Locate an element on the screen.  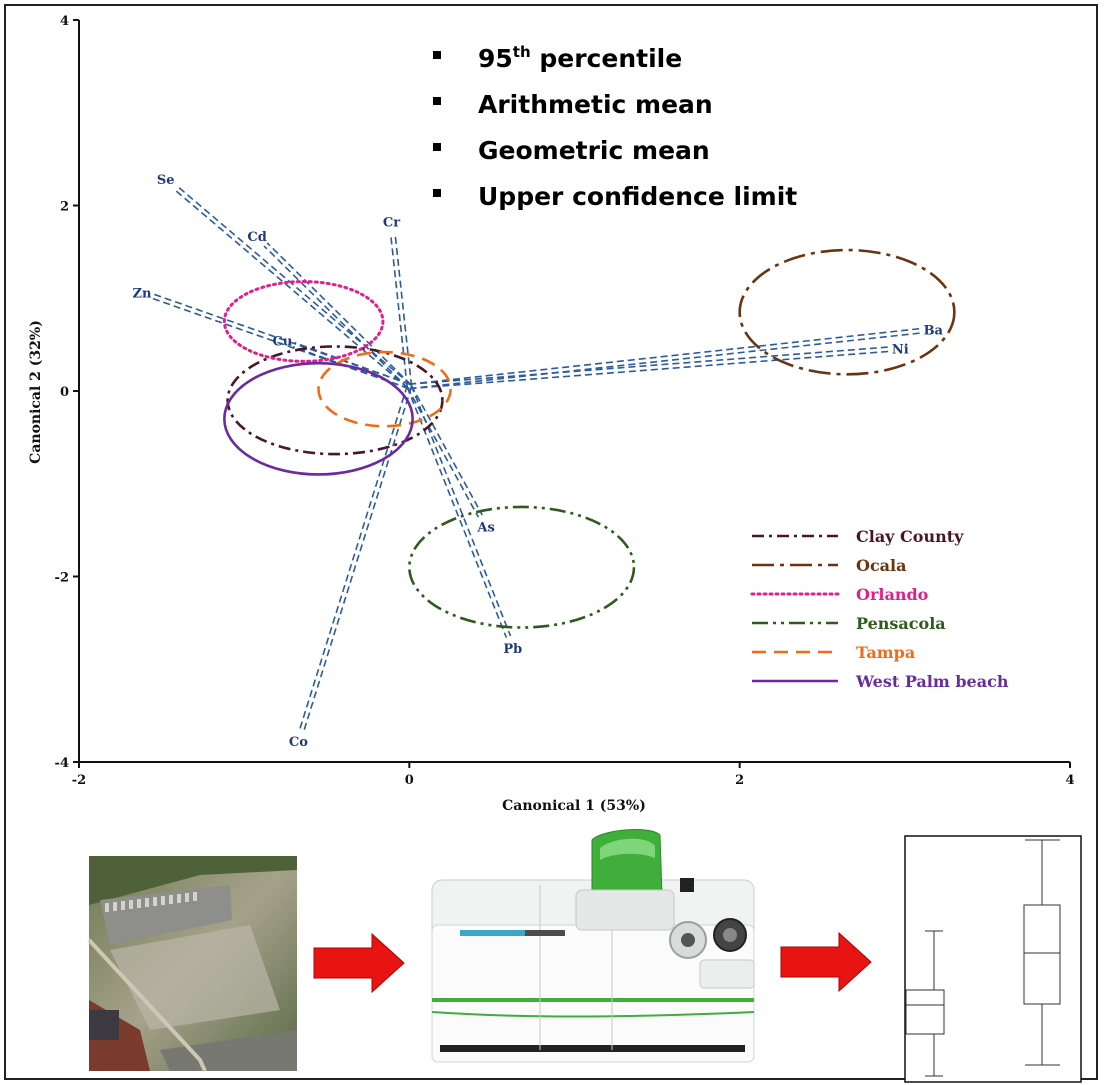
vector-pb: Pb is located at coordinates (464, 521).